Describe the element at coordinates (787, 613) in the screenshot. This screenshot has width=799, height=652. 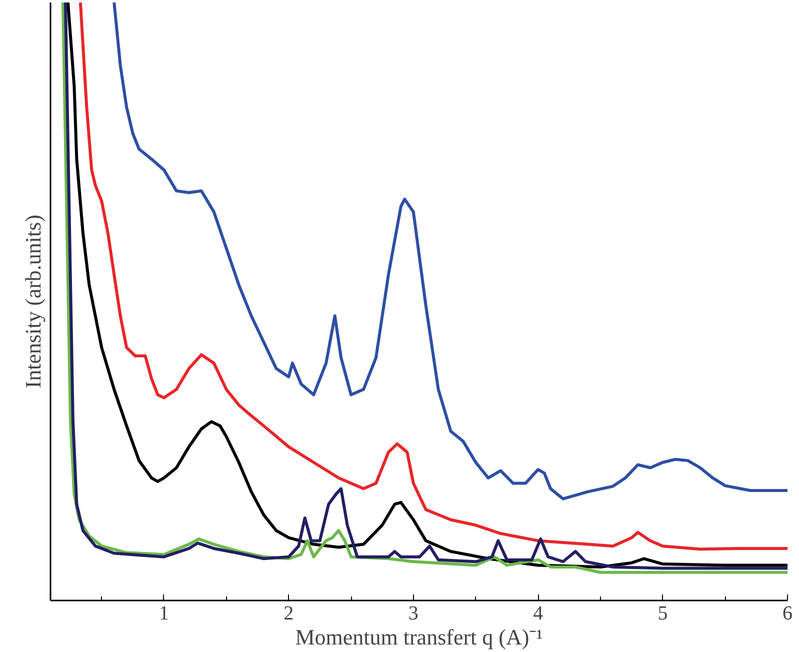
I see `x-tick-label: 6` at that location.